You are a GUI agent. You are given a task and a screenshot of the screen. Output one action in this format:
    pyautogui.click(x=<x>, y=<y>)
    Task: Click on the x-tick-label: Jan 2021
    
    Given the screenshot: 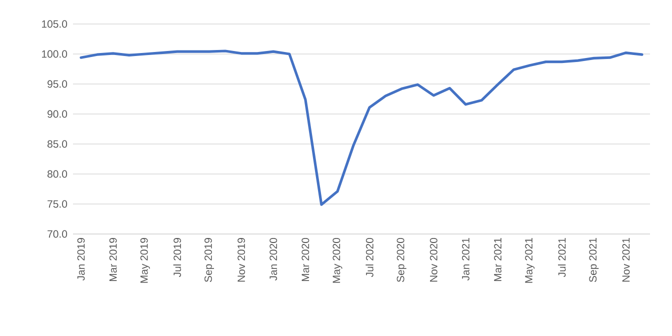 What is the action you would take?
    pyautogui.click(x=466, y=259)
    